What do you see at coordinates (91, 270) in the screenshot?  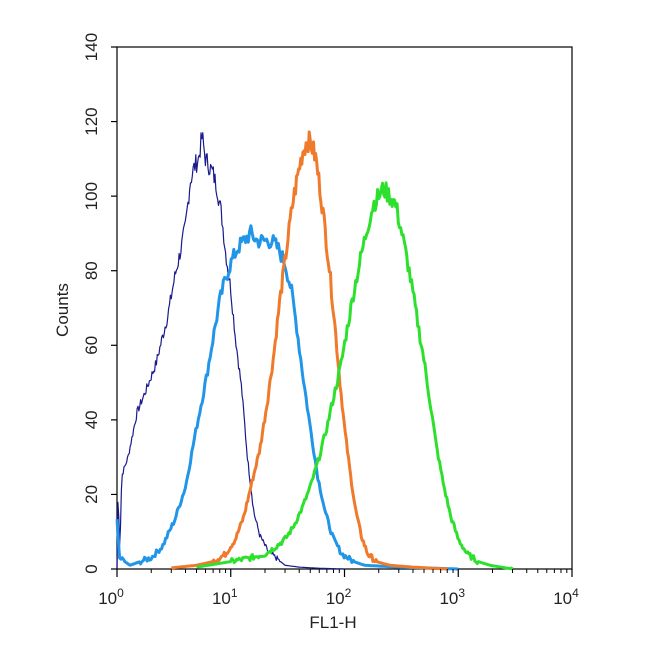 I see `y-tick-label: 80` at bounding box center [91, 270].